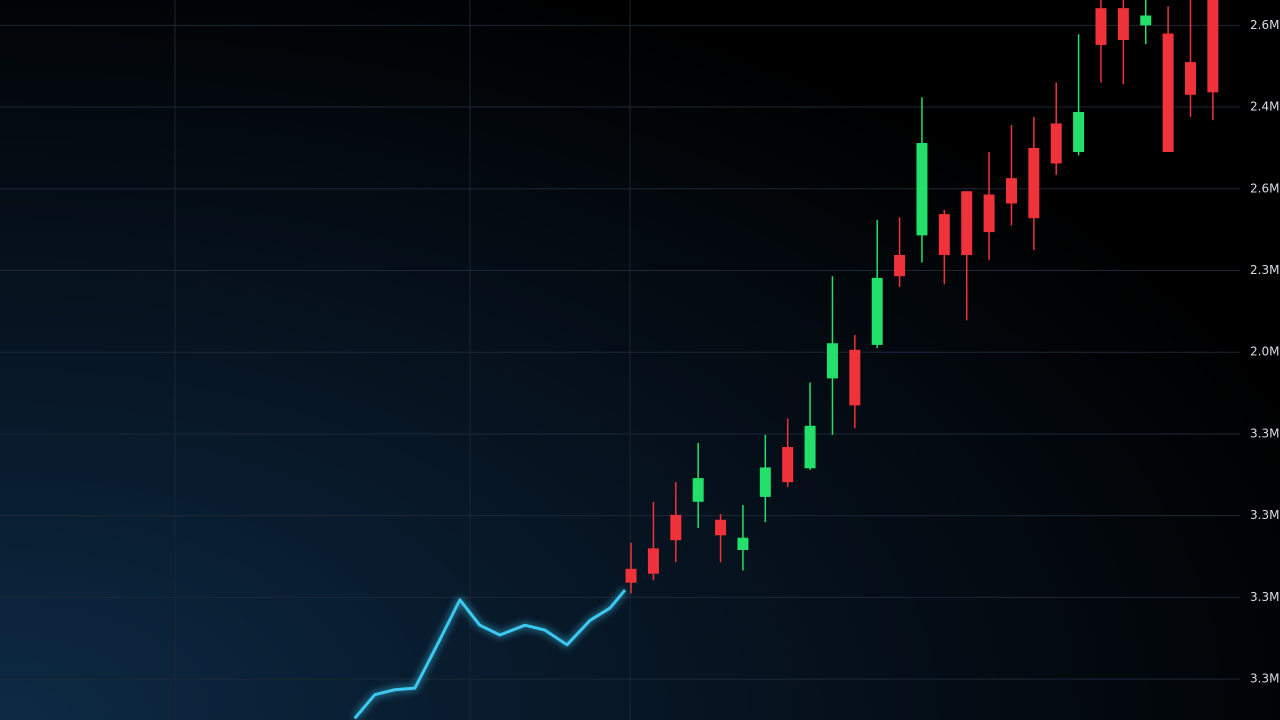 This screenshot has width=1280, height=720. Describe the element at coordinates (490, 654) in the screenshot. I see `price-line` at that location.